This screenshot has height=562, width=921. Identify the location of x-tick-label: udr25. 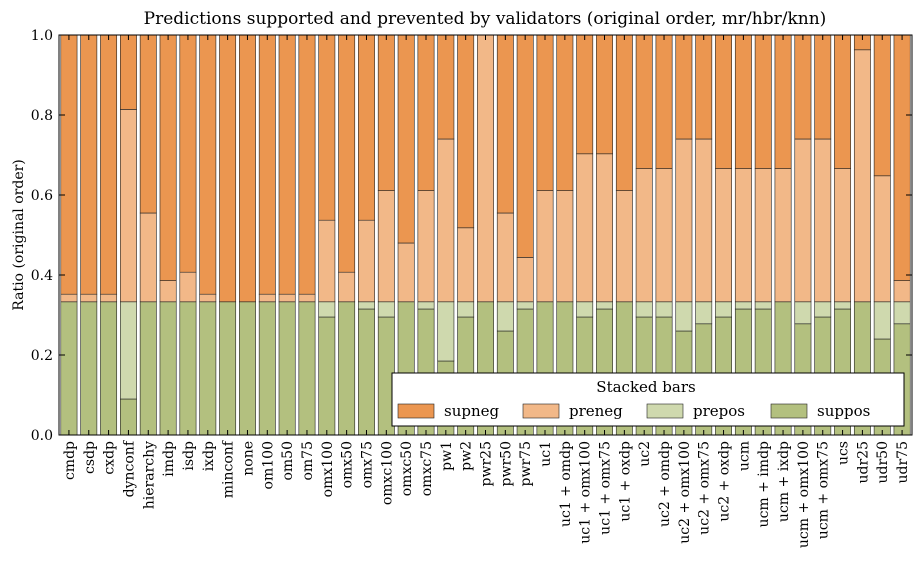
(863, 462).